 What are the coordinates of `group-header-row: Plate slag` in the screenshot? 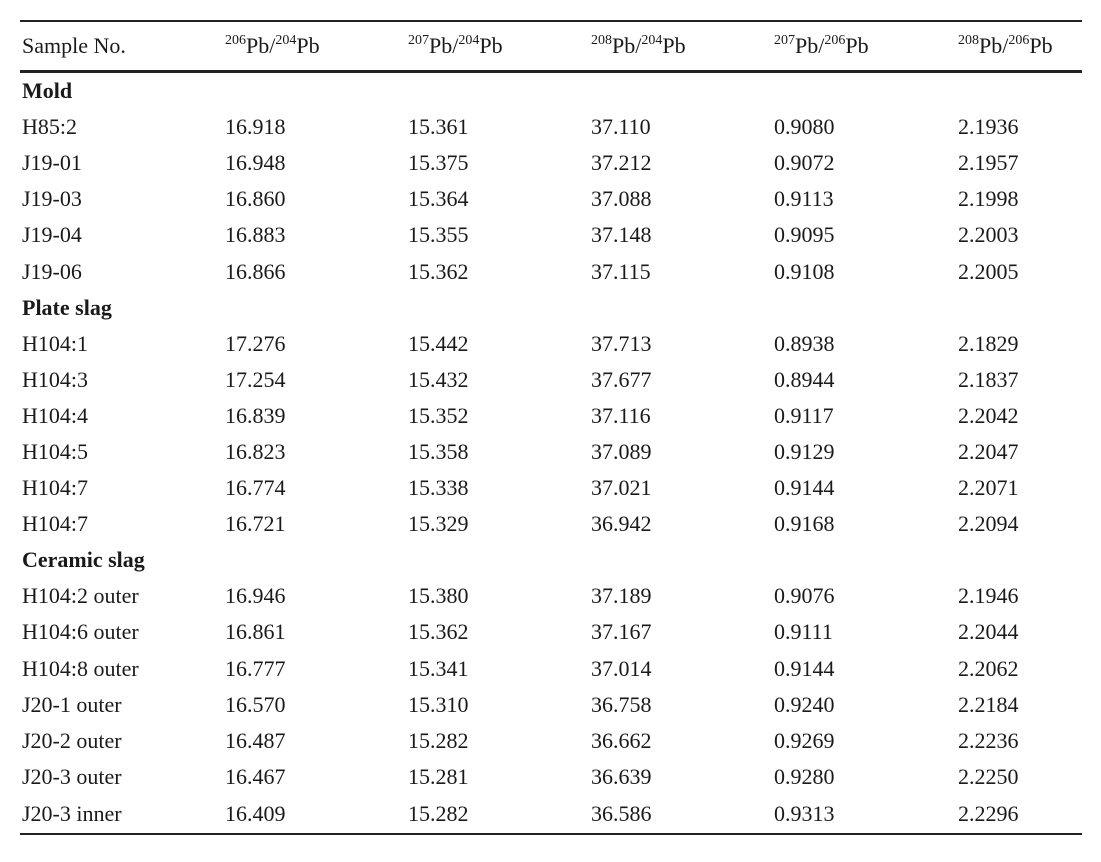 It's located at (551, 308).